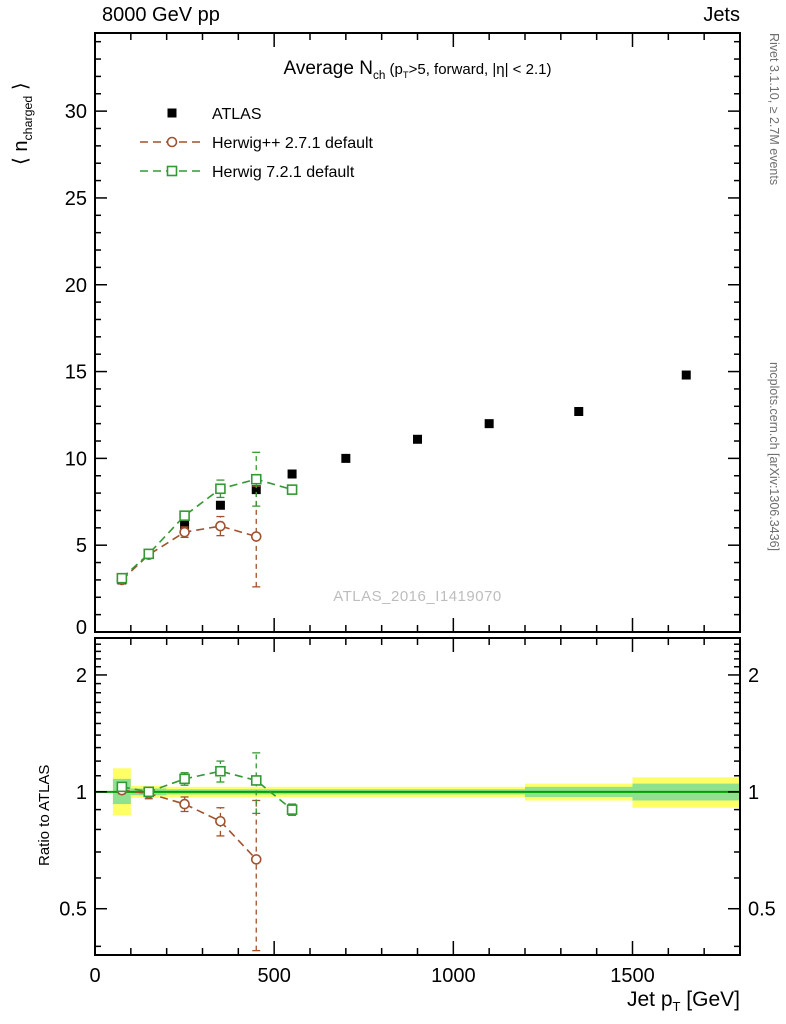  Describe the element at coordinates (293, 143) in the screenshot. I see `legend-label: Herwig++ 2.7.1 default` at that location.